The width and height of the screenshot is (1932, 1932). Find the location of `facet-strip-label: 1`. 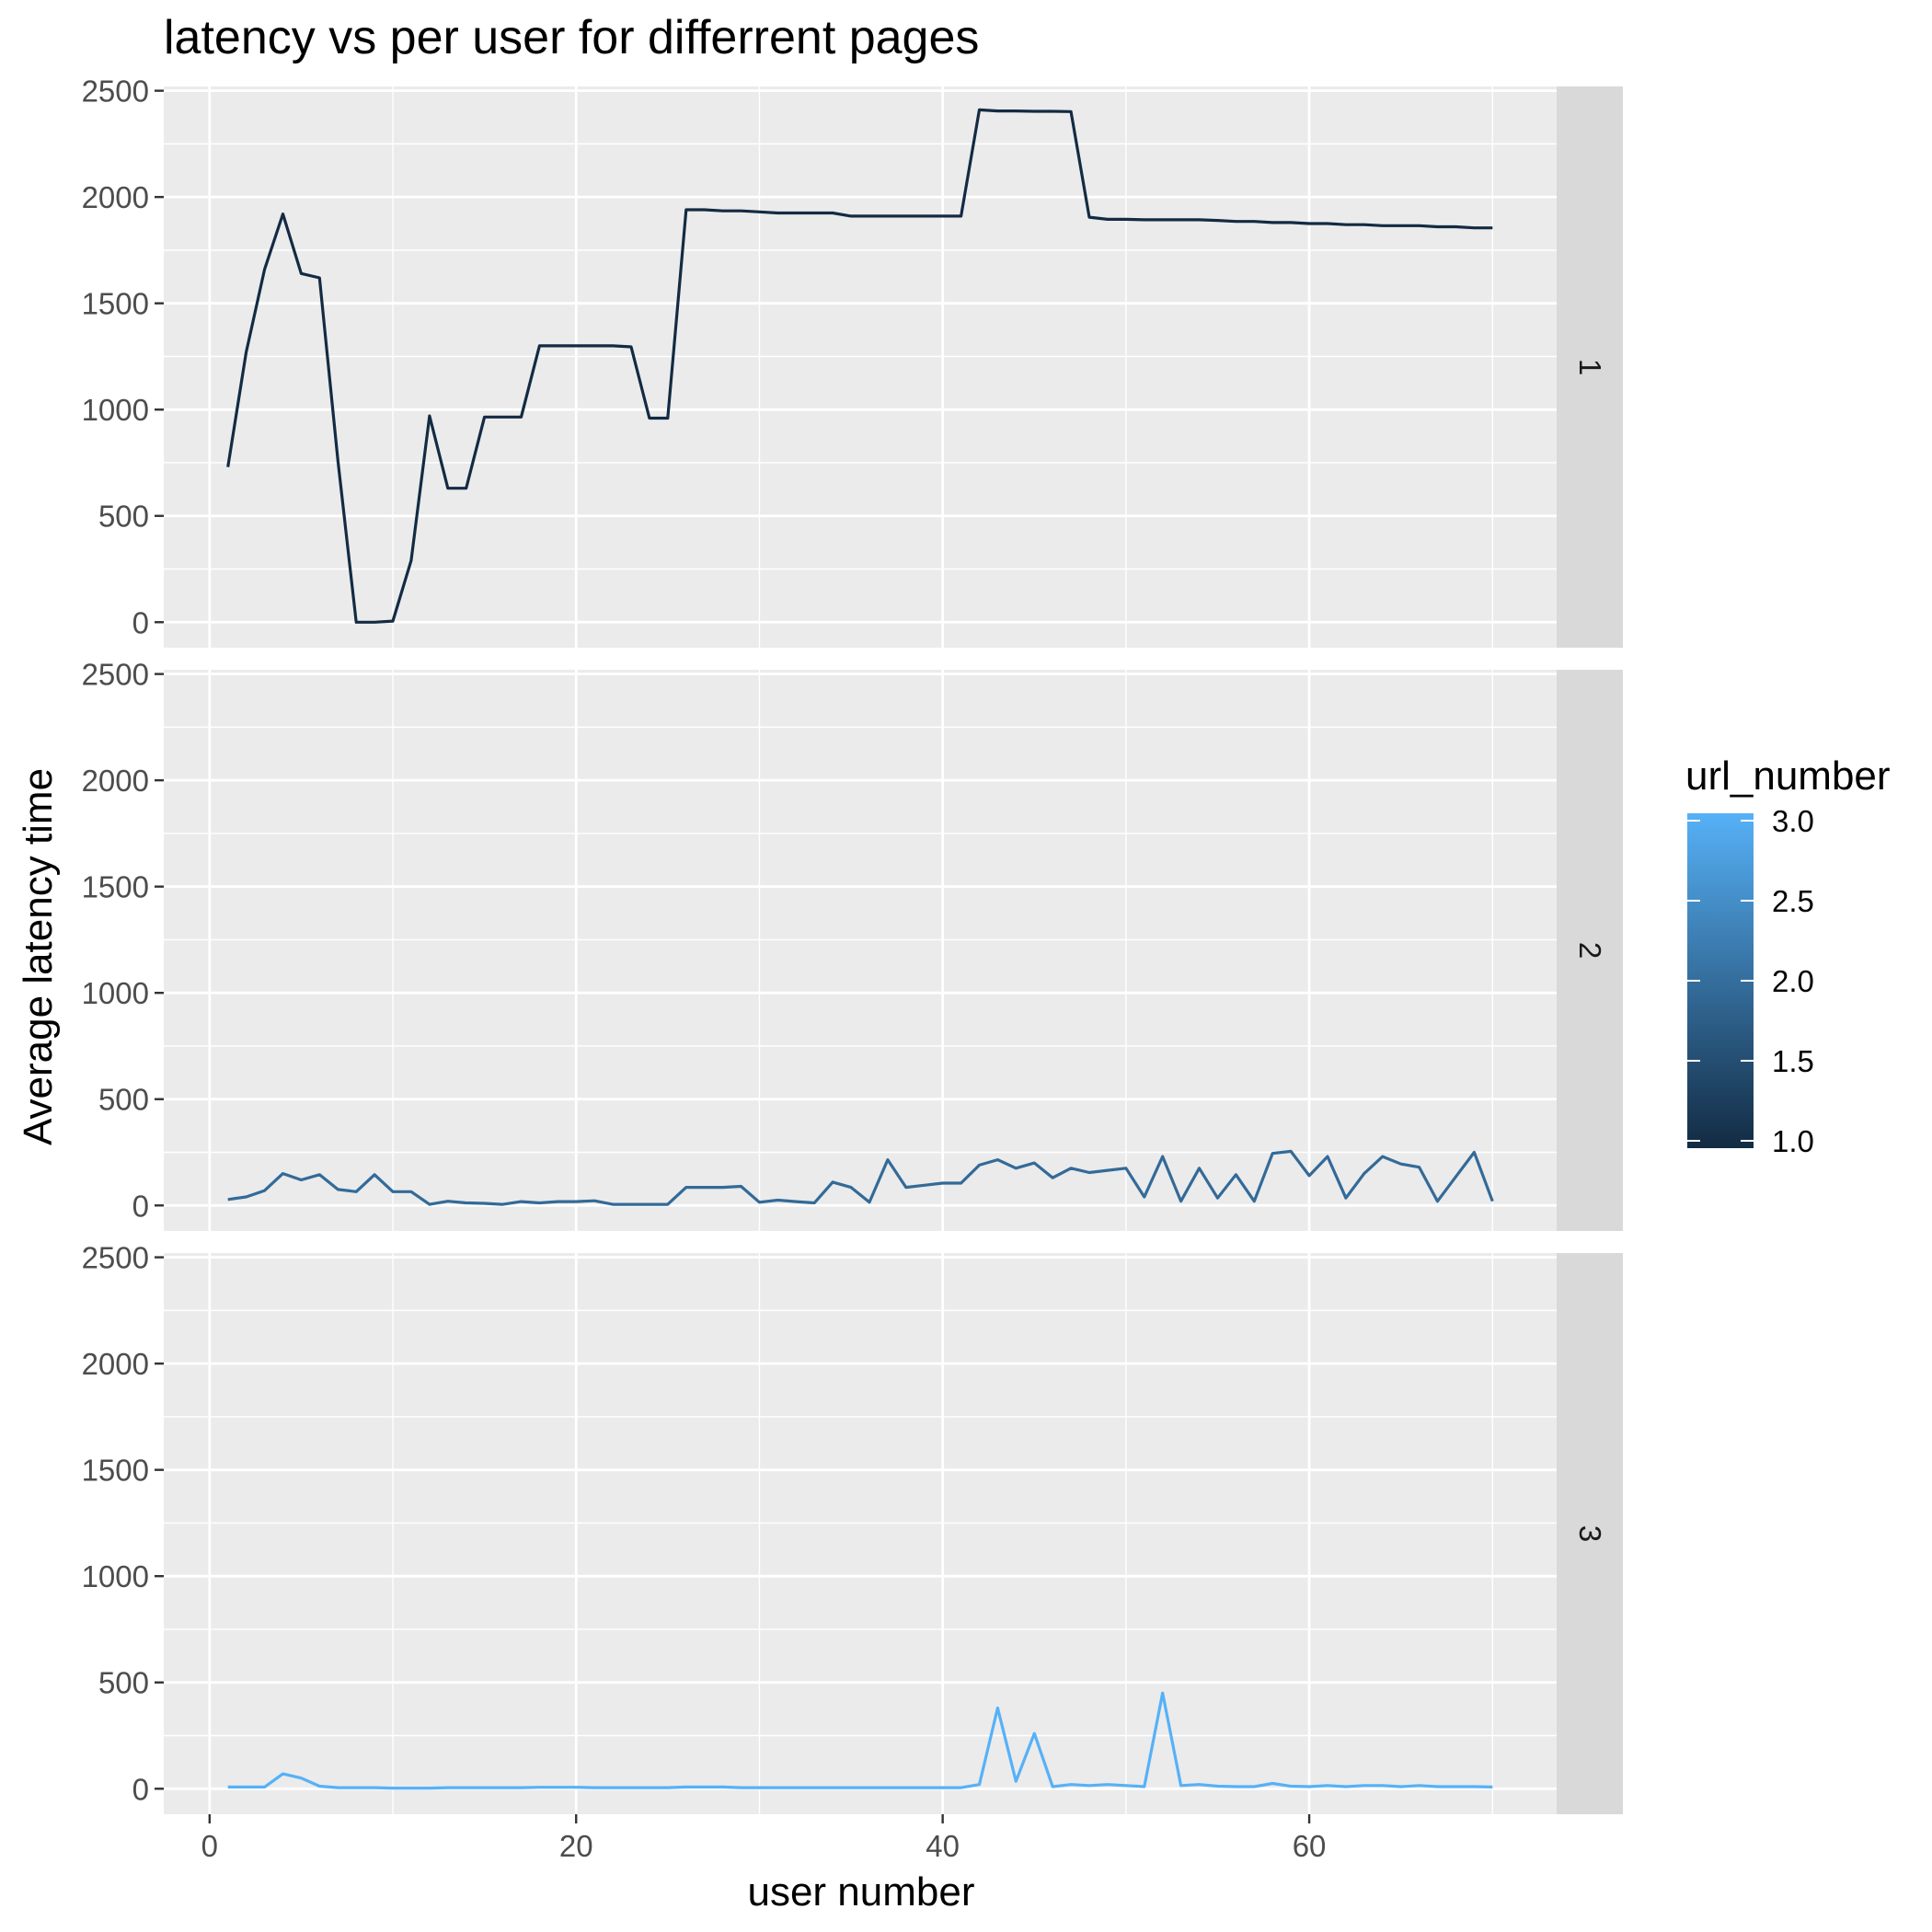

facet-strip-label: 1 is located at coordinates (1590, 367).